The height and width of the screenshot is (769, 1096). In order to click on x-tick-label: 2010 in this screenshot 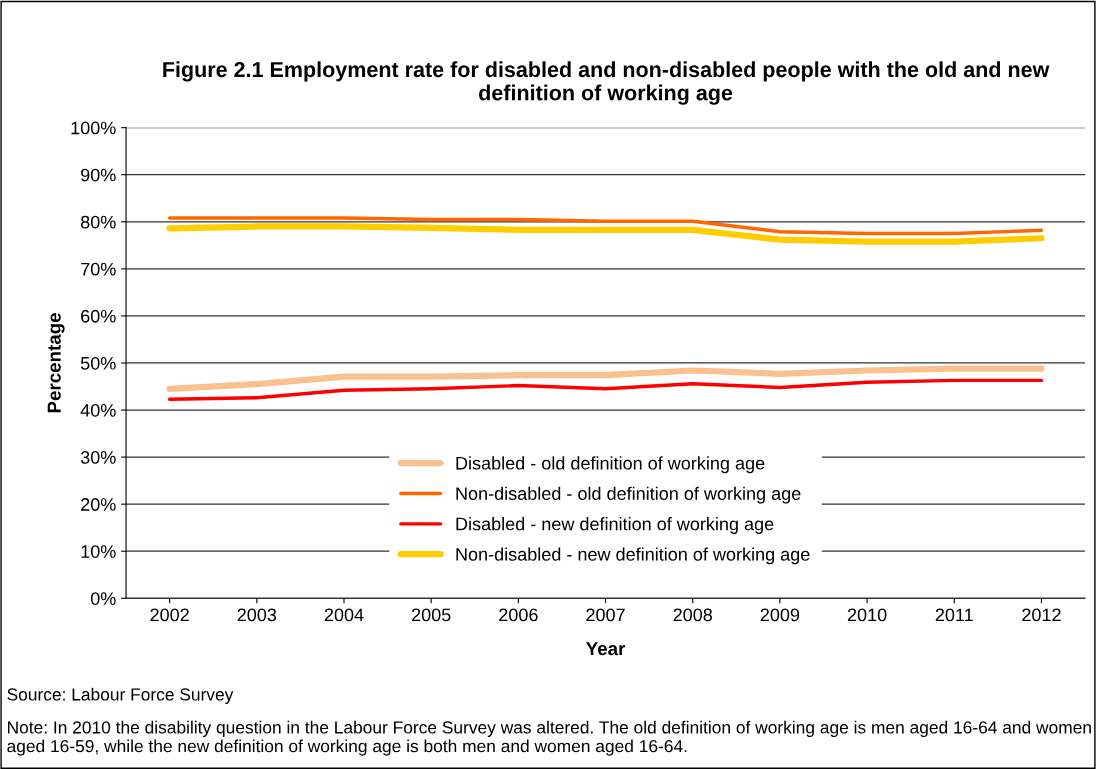, I will do `click(867, 615)`.